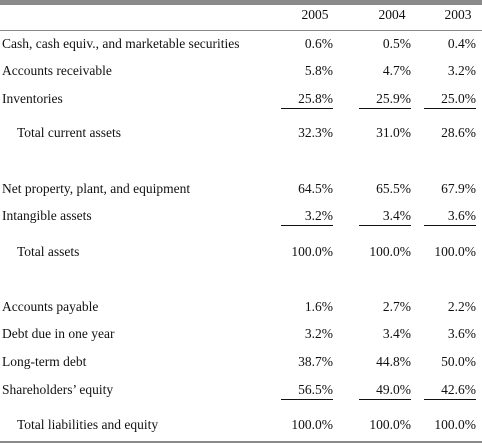 The width and height of the screenshot is (482, 443). Describe the element at coordinates (318, 70) in the screenshot. I see `value-cell: 5.8%` at that location.